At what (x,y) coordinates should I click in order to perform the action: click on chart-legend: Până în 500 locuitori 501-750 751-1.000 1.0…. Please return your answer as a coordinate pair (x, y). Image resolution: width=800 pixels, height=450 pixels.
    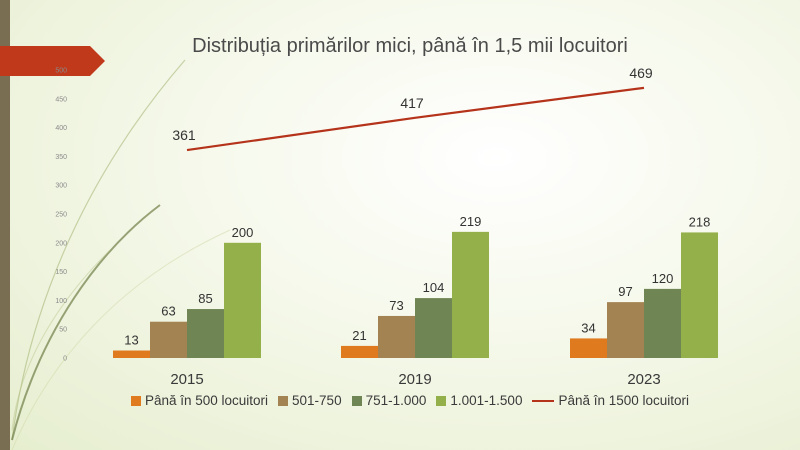
    Looking at the image, I should click on (400, 400).